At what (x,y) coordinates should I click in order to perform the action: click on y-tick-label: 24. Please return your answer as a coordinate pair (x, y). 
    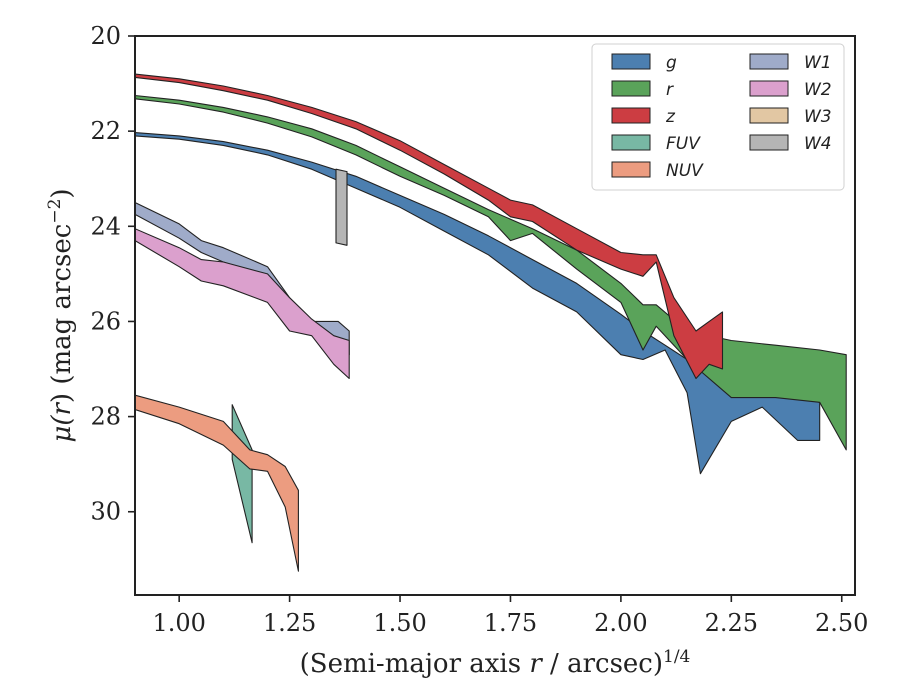
    Looking at the image, I should click on (105, 226).